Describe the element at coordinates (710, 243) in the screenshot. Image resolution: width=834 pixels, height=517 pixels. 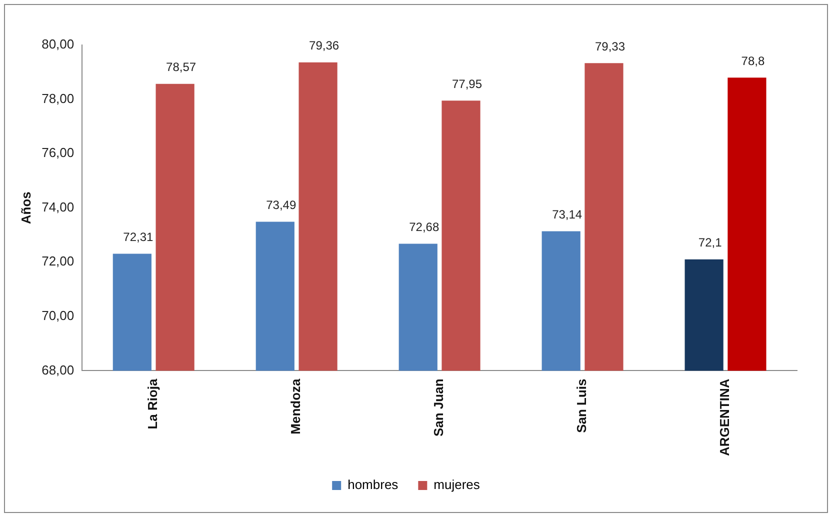
I see `data-label: 72,1` at that location.